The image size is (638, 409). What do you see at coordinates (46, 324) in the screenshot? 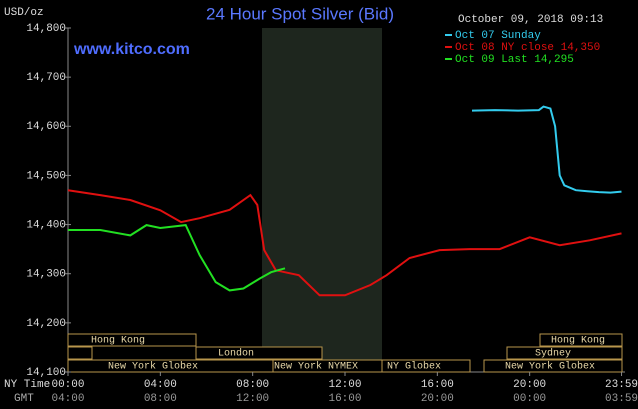
I see `y-tick-label: 14,200` at bounding box center [46, 324].